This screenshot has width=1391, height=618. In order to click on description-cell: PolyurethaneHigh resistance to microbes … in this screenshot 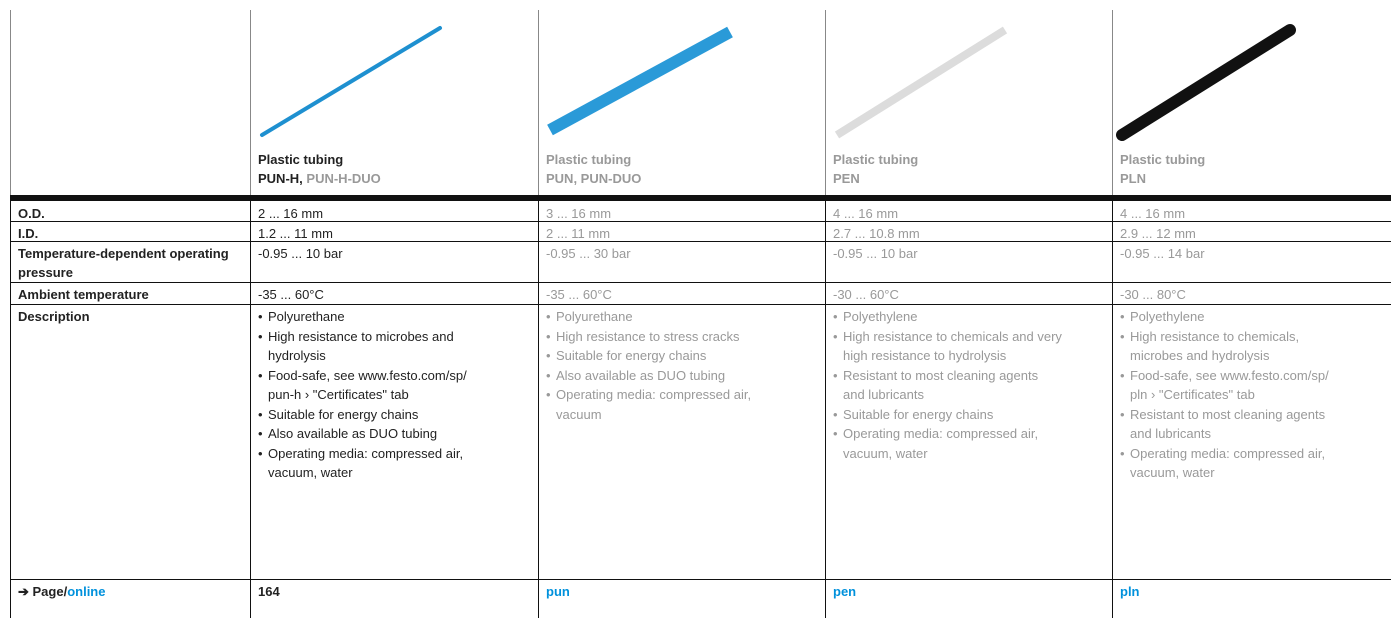, I will do `click(394, 442)`.